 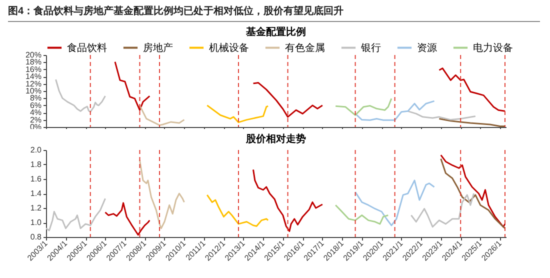 I want to click on y-tick-label: 6%, so click(x=36, y=105).